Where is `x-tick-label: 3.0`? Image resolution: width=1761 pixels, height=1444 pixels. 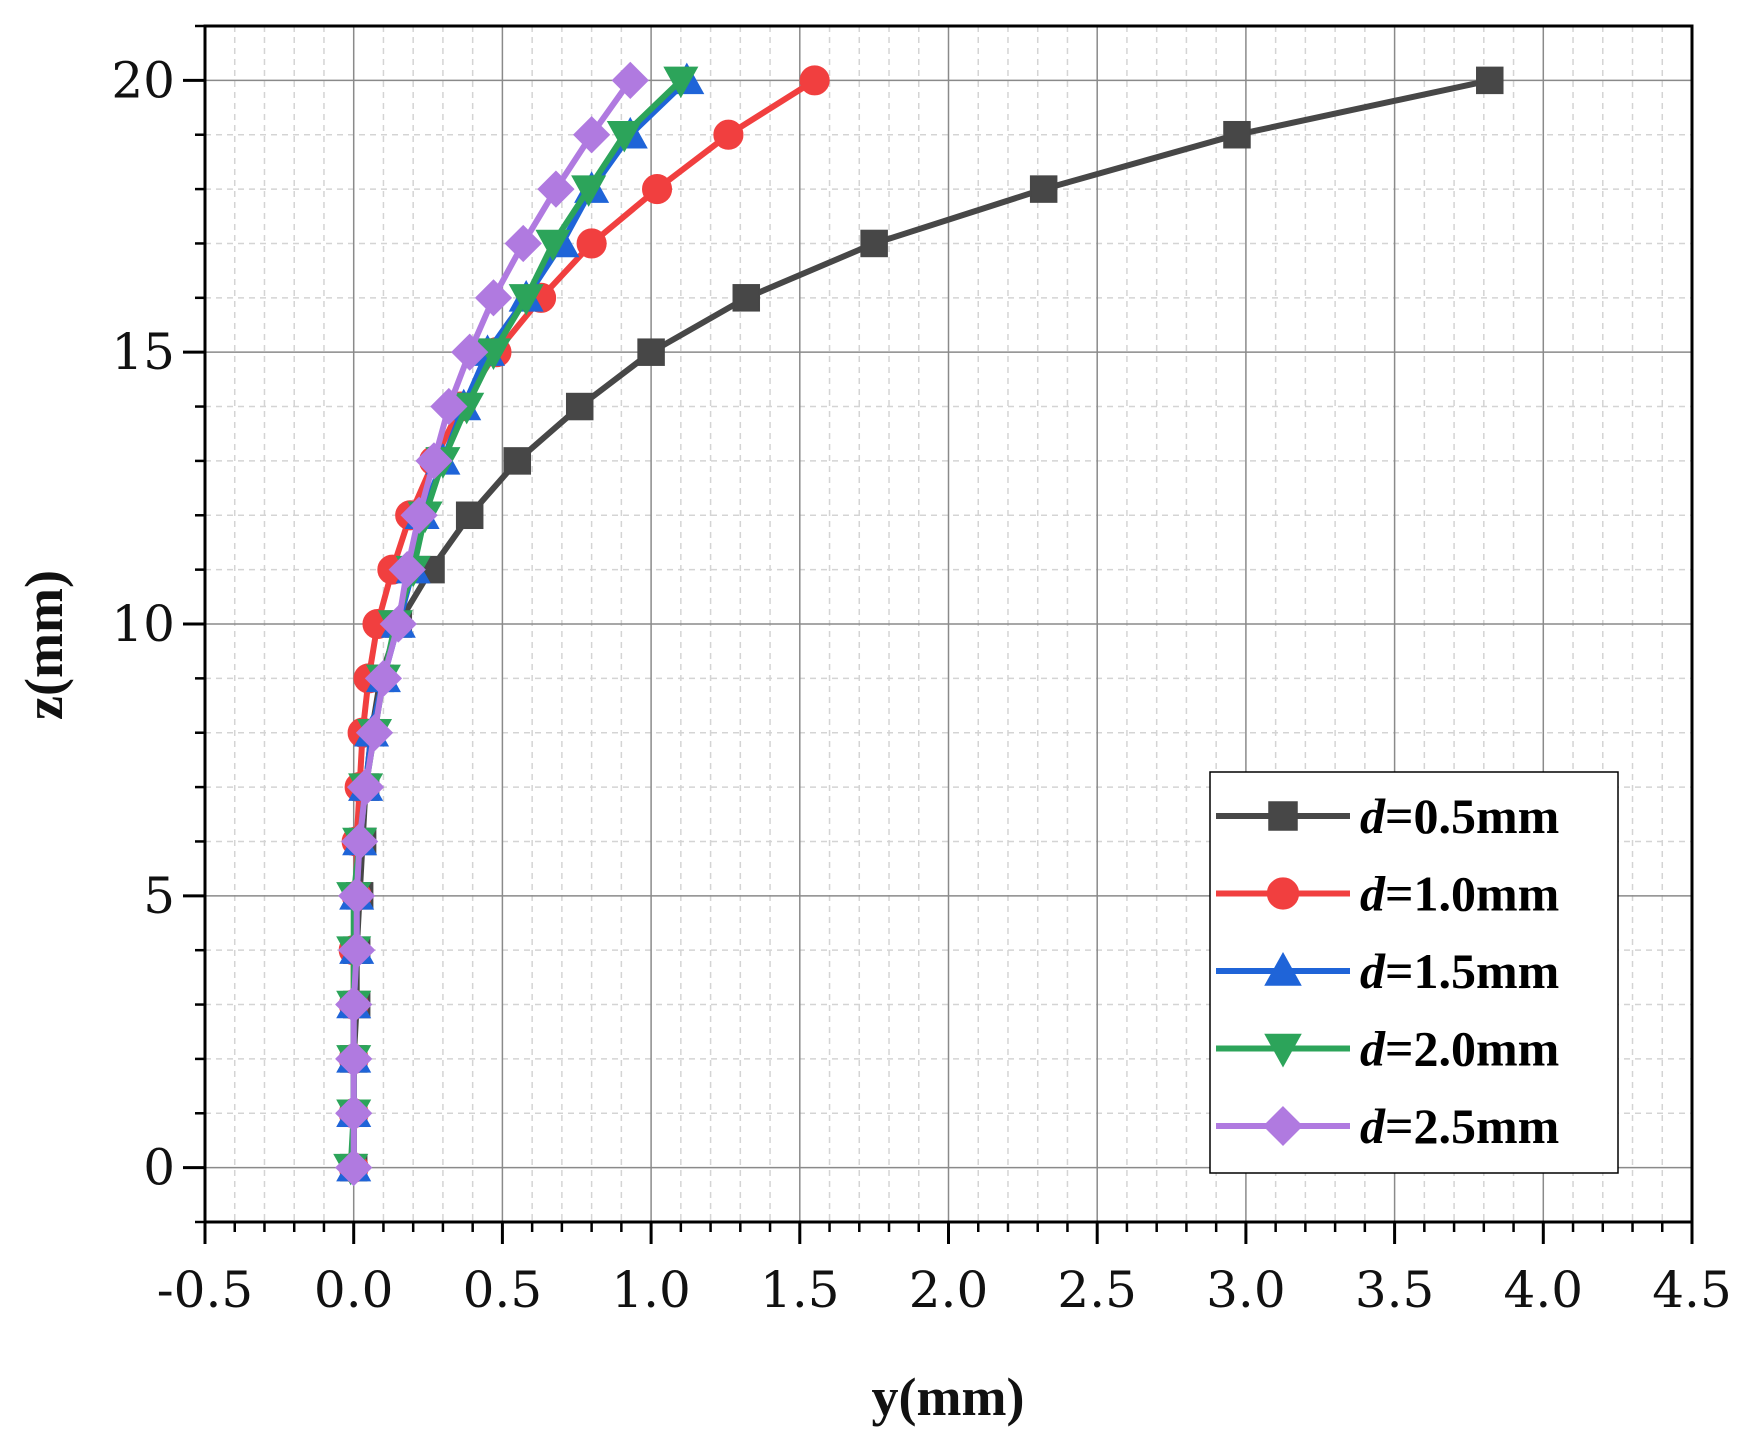 x-tick-label: 3.0 is located at coordinates (1246, 1290).